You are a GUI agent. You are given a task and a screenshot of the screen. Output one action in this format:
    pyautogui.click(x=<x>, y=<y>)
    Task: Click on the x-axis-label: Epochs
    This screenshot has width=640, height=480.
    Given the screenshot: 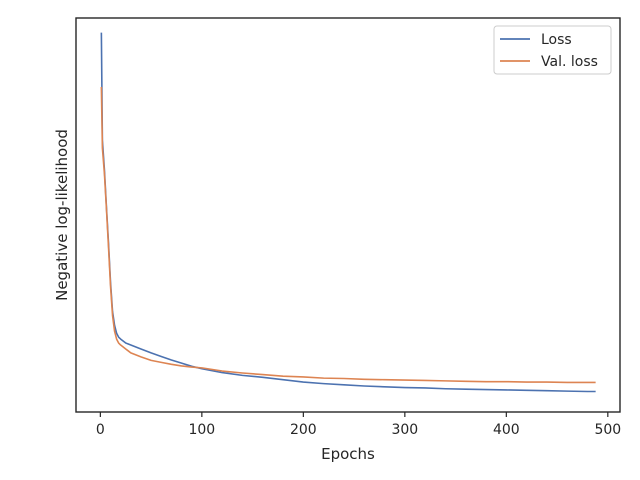 What is the action you would take?
    pyautogui.click(x=348, y=454)
    